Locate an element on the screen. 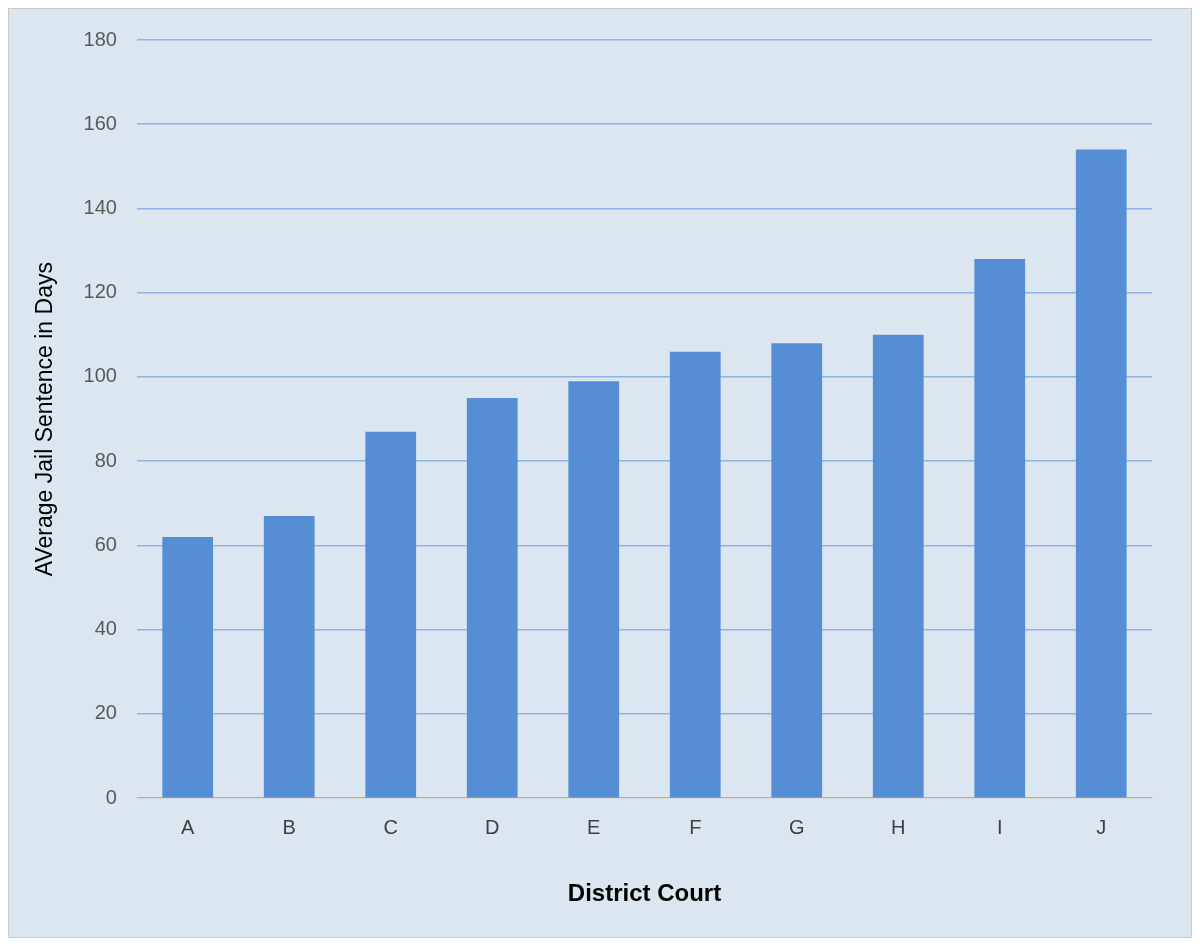  x-tick-label: F is located at coordinates (695, 826).